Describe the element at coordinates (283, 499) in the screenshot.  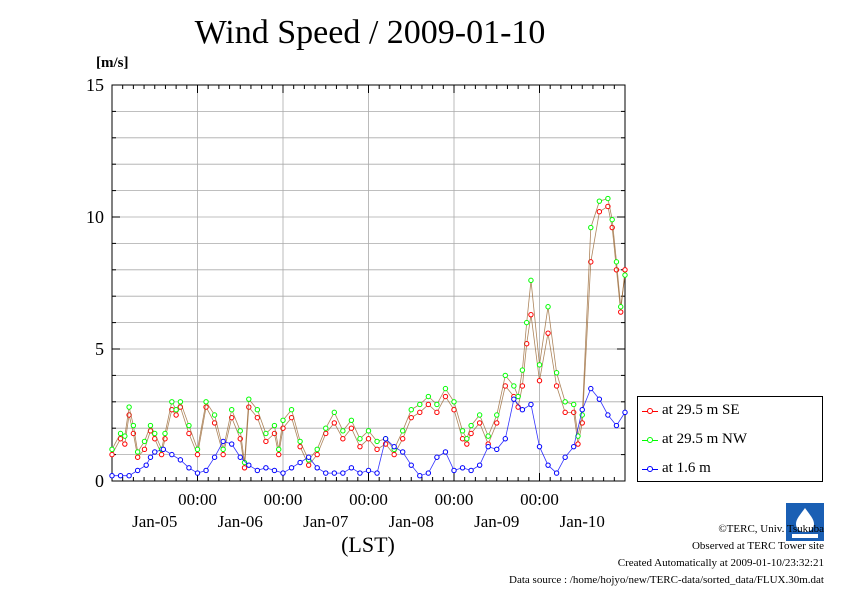
I see `x-tick-label-time: 00:00` at that location.